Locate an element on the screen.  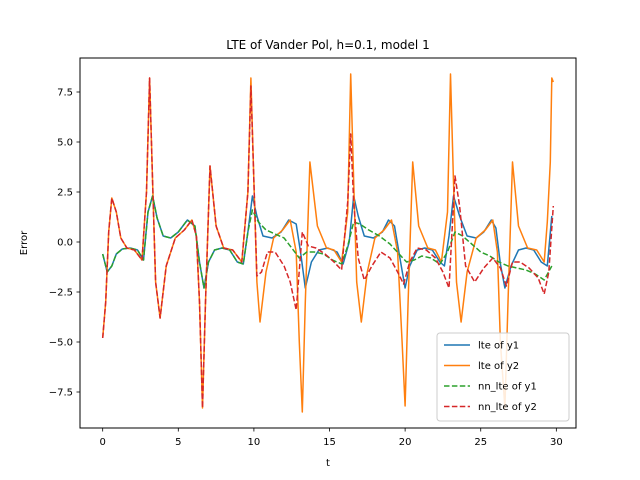
x-tick-label: 15 is located at coordinates (329, 442).